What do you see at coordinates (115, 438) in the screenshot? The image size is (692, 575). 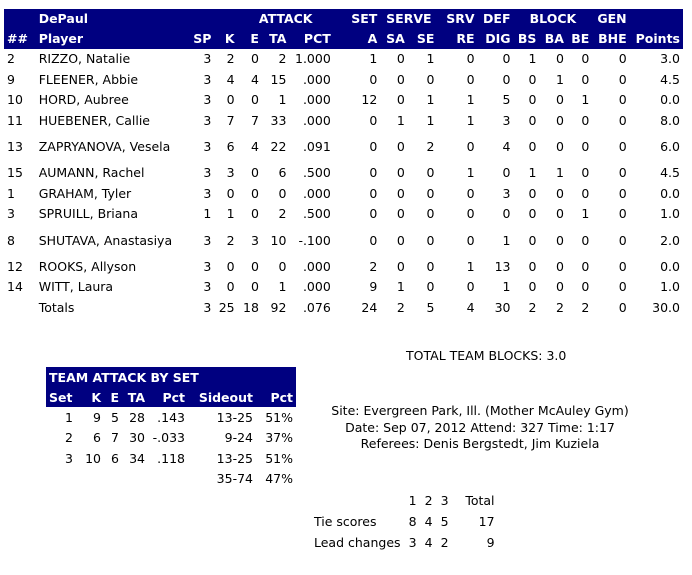 I see `set-e: 7` at bounding box center [115, 438].